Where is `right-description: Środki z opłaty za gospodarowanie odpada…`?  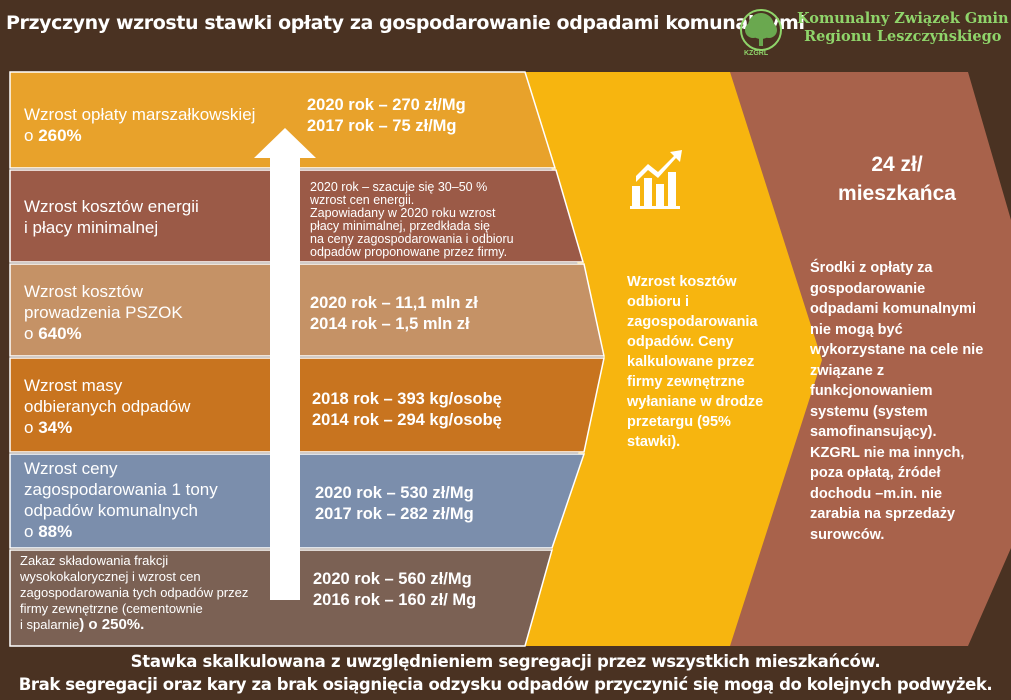
right-description: Środki z opłaty za gospodarowanie odpada… is located at coordinates (897, 401).